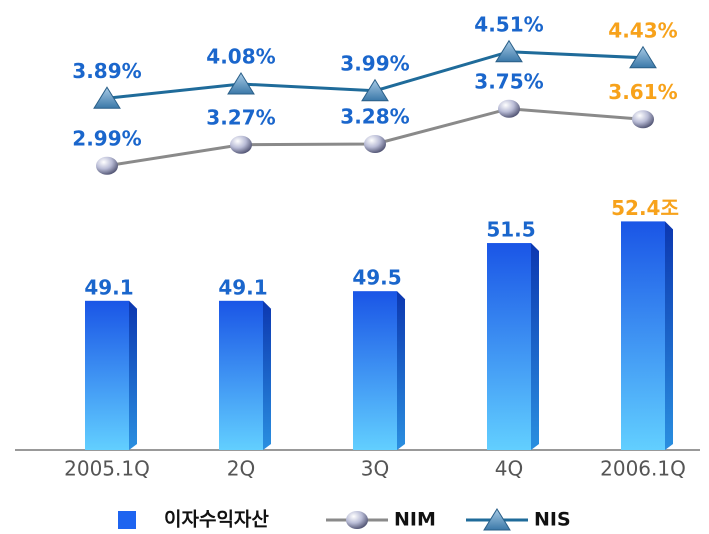 The width and height of the screenshot is (709, 534). What do you see at coordinates (642, 92) in the screenshot?
I see `line-value-label: 3.61%` at bounding box center [642, 92].